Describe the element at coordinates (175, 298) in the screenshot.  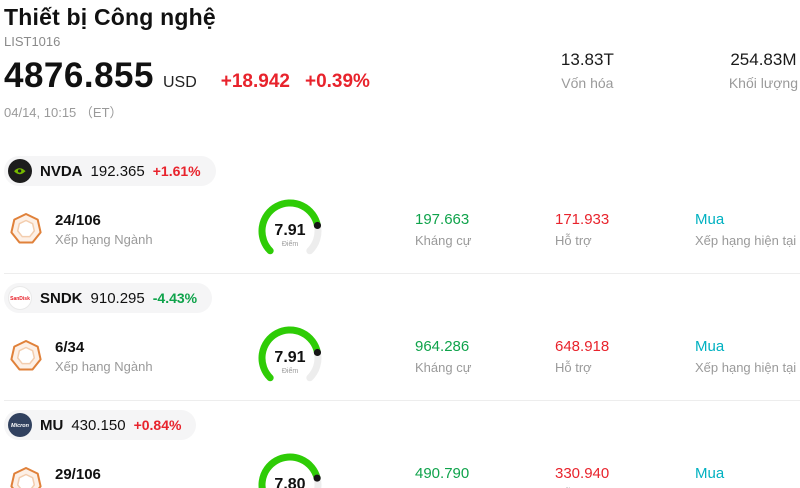
I see `stock-change: -4.43%` at that location.